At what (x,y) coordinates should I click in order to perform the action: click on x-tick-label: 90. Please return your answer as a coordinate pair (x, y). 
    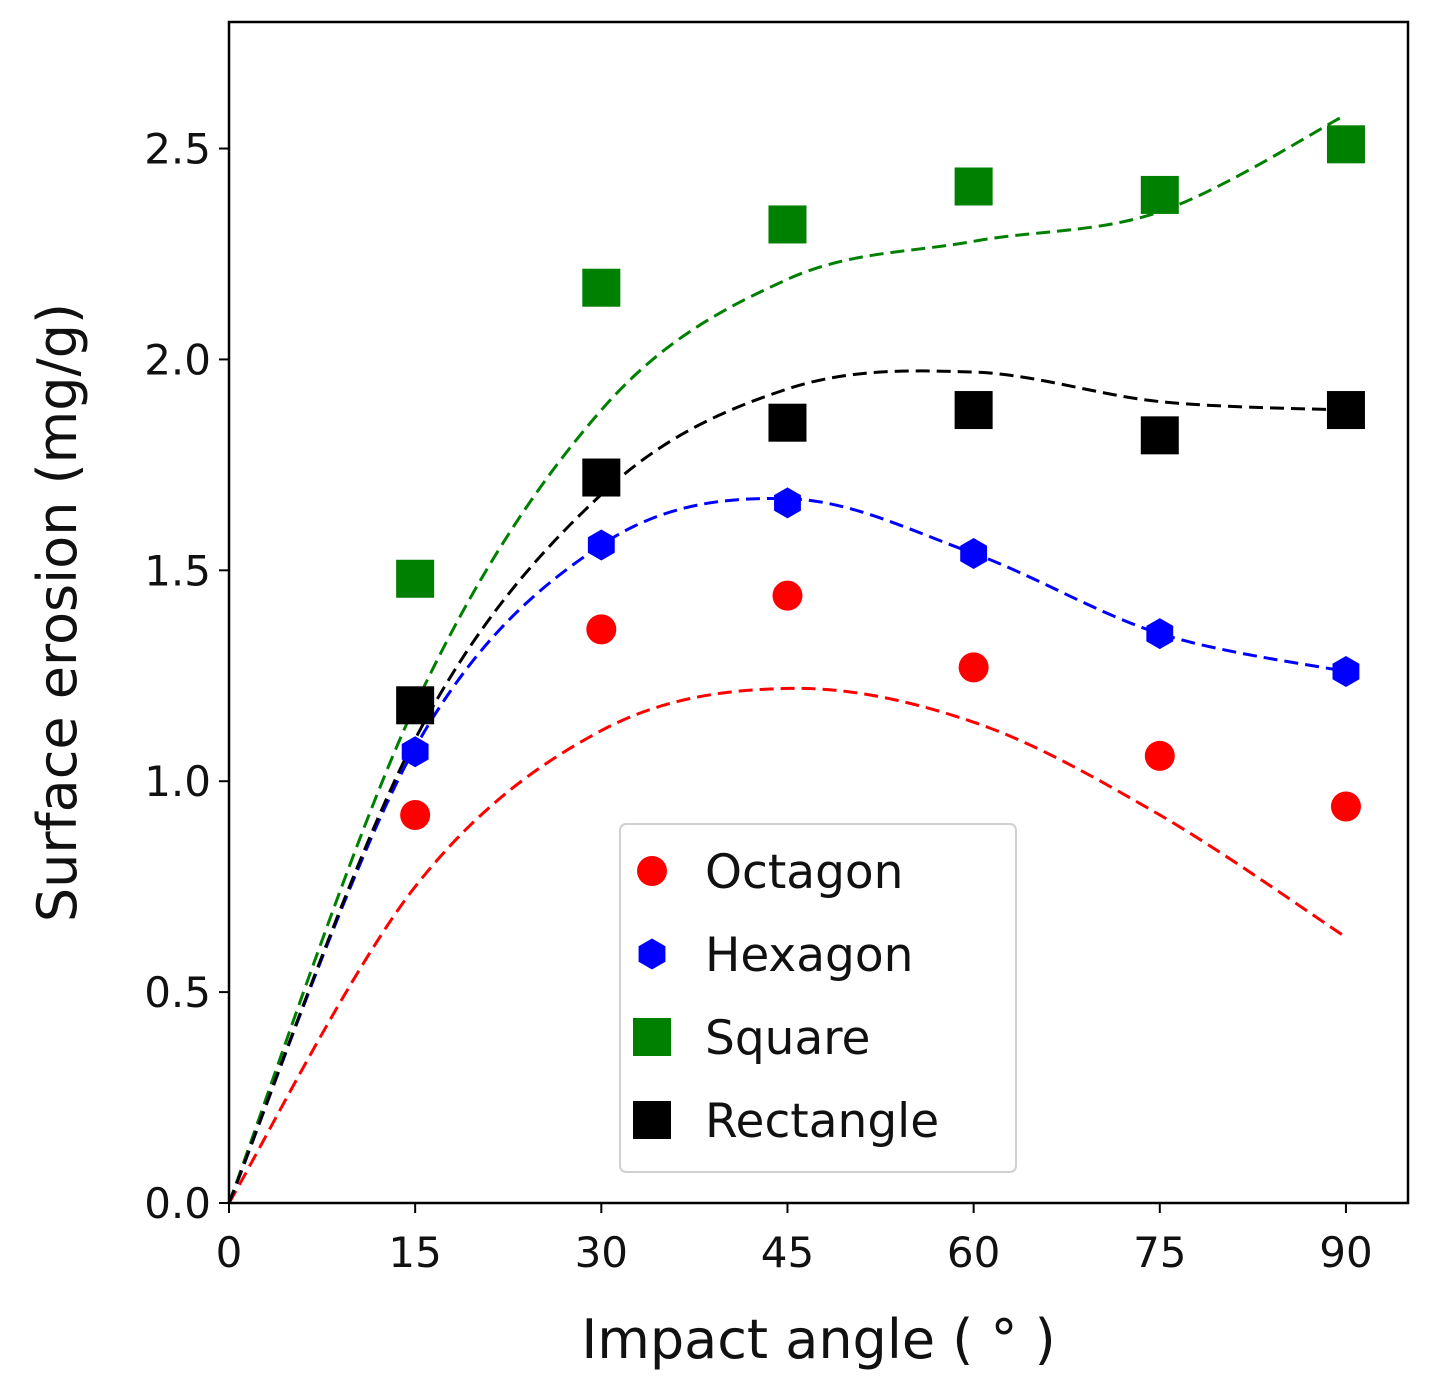
    Looking at the image, I should click on (1345, 1252).